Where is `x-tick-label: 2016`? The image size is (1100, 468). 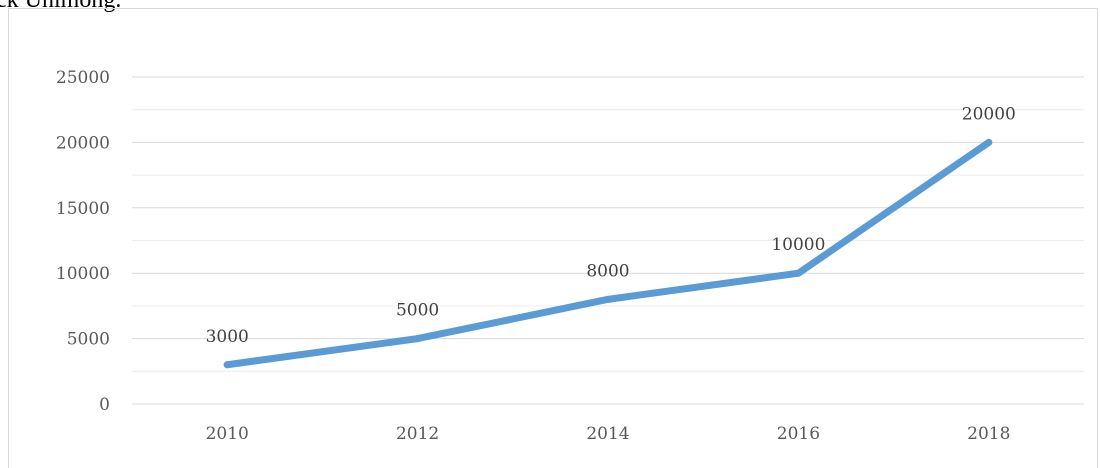 x-tick-label: 2016 is located at coordinates (798, 434).